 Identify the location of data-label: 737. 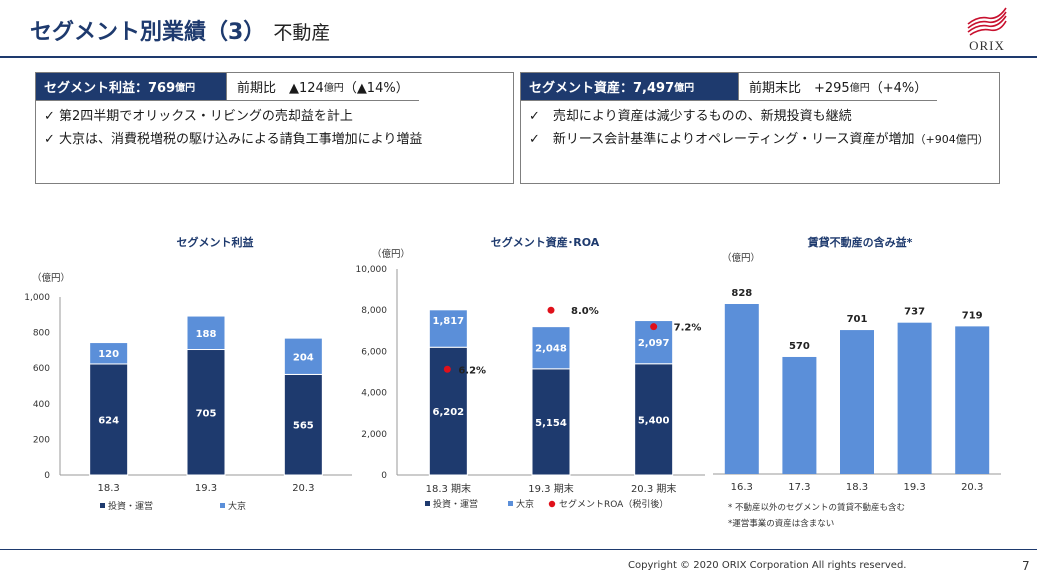
(914, 312).